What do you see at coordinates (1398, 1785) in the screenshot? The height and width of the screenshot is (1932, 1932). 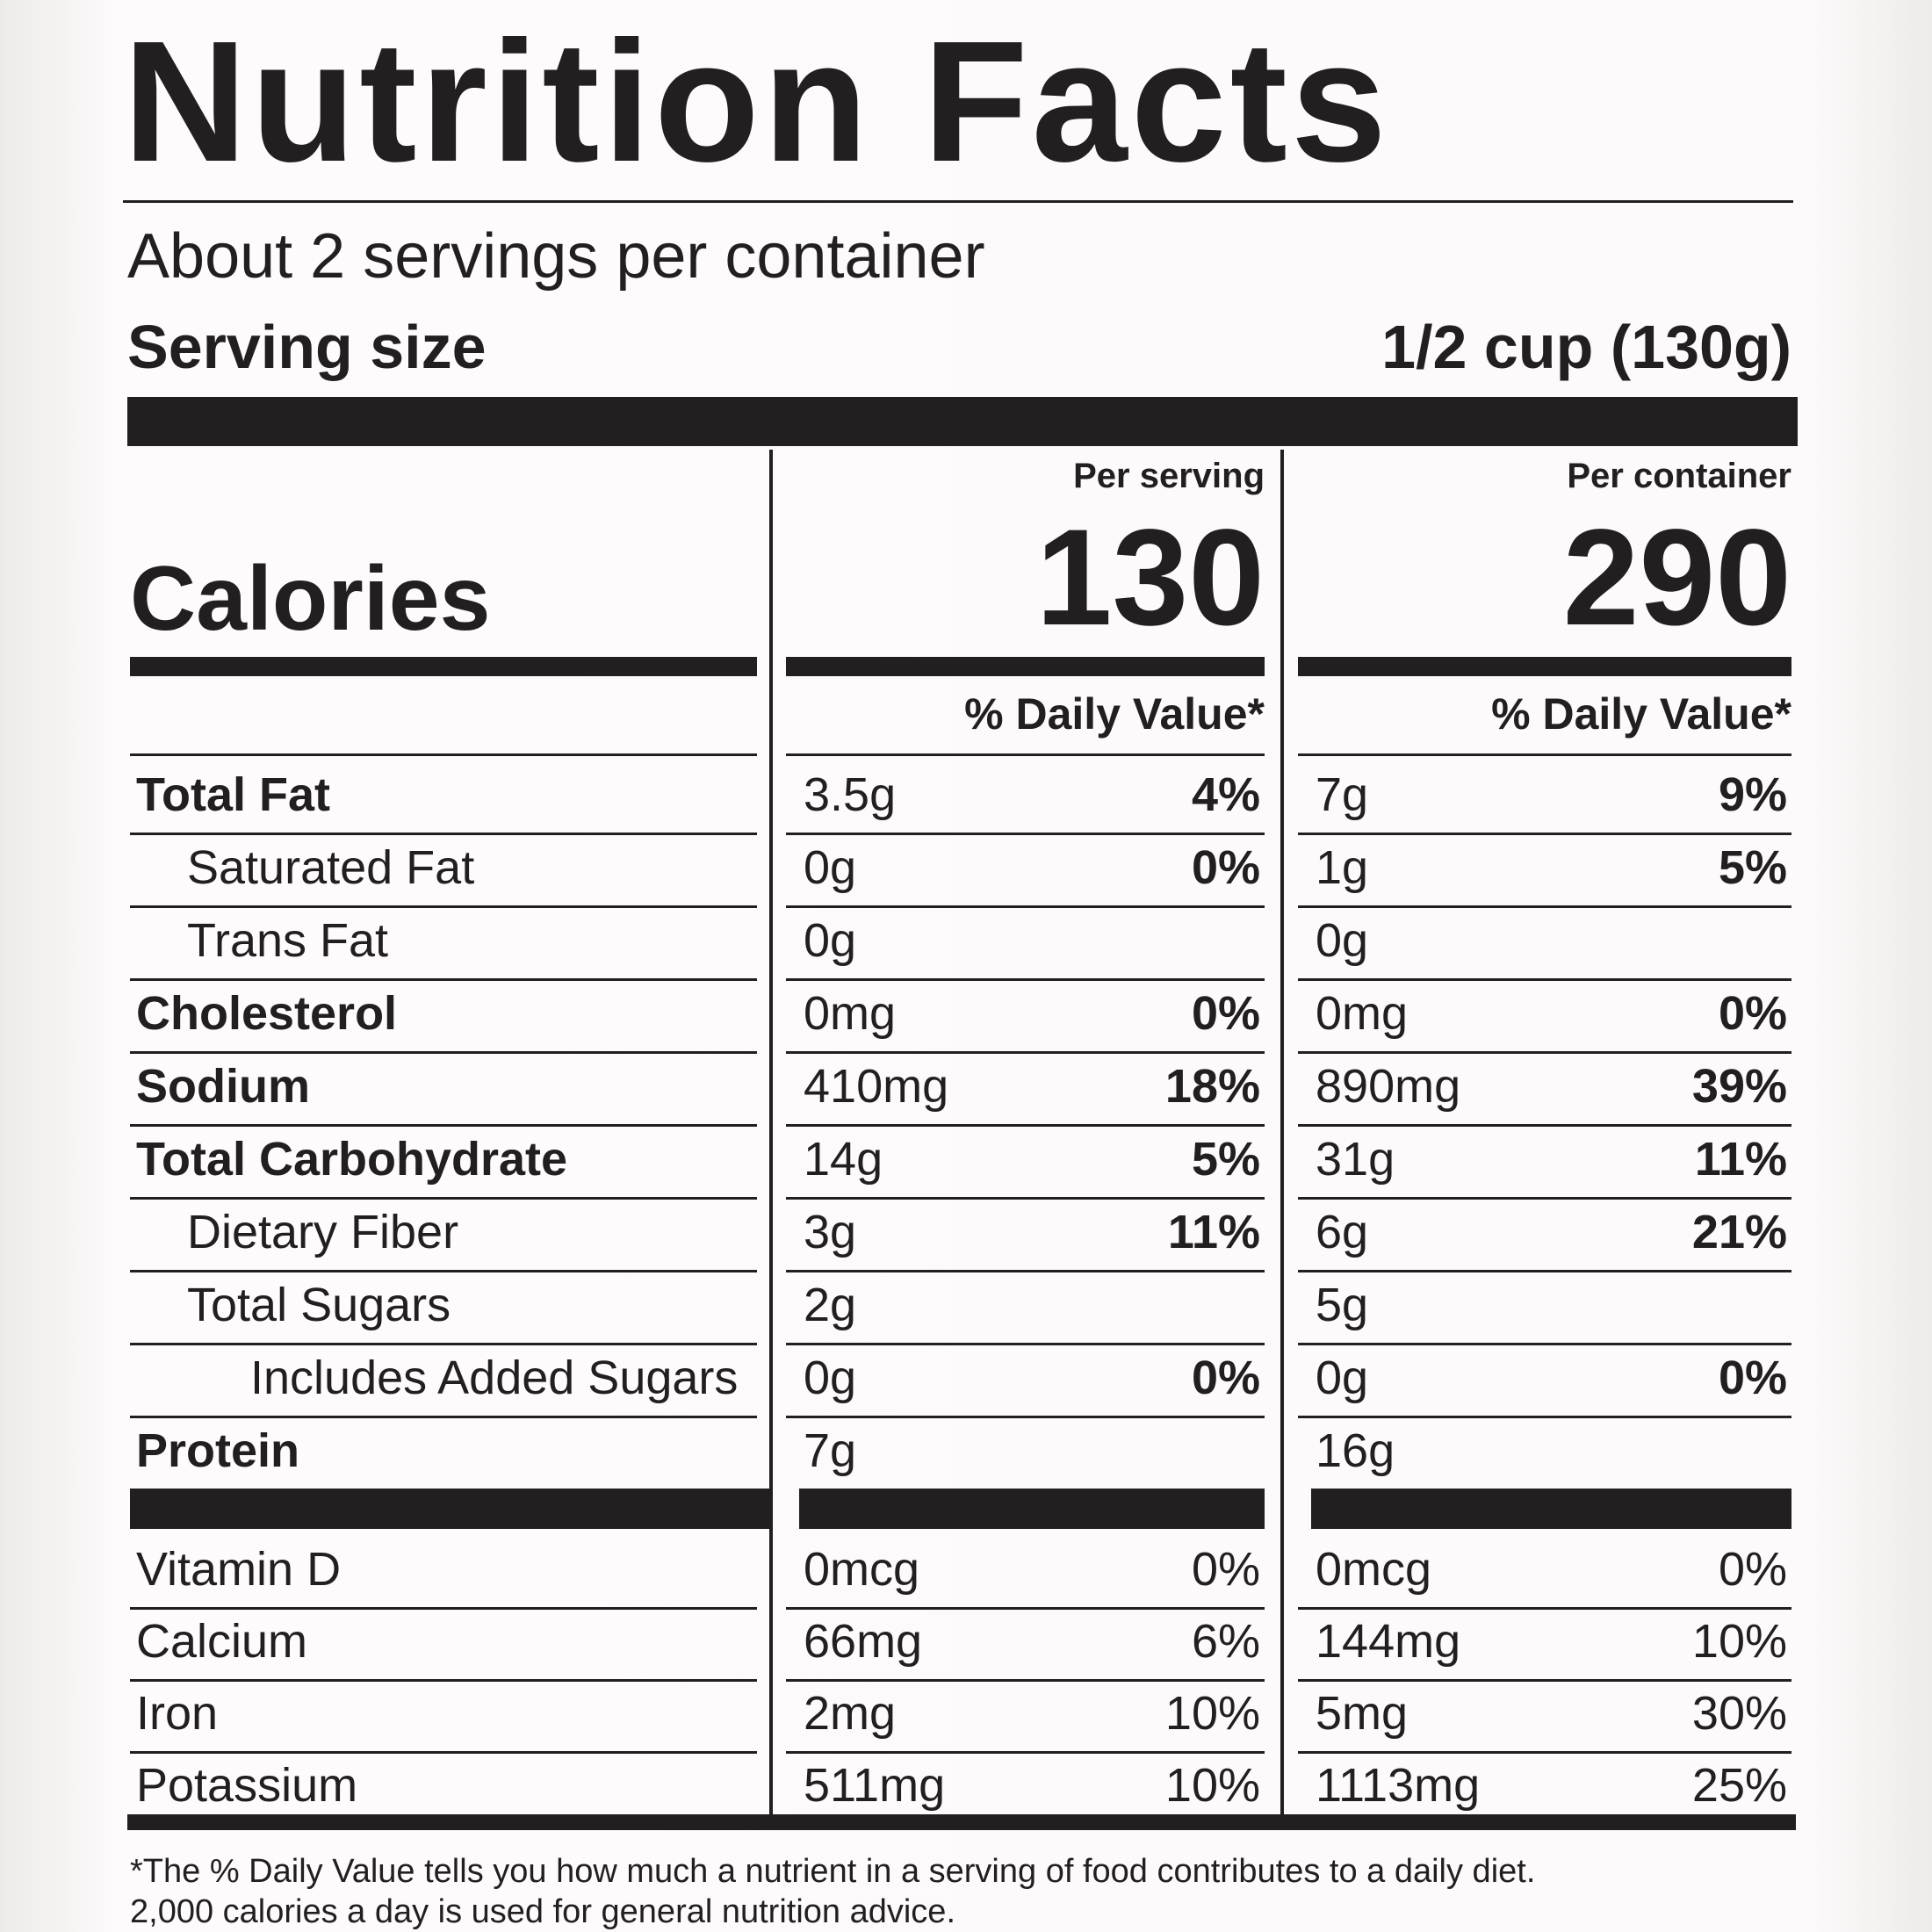 I see `amount: 1113mg` at bounding box center [1398, 1785].